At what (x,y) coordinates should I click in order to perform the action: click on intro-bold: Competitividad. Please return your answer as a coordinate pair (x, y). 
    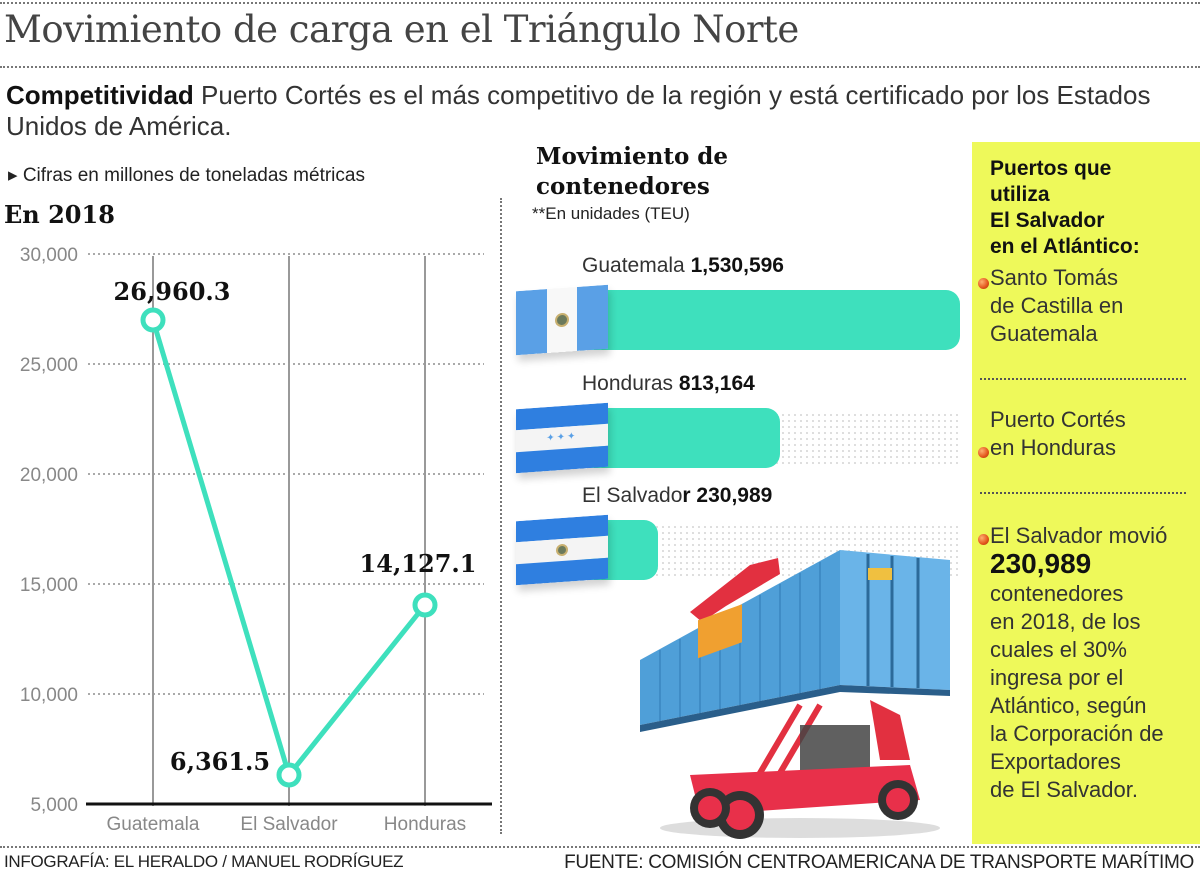
    Looking at the image, I should click on (100, 95).